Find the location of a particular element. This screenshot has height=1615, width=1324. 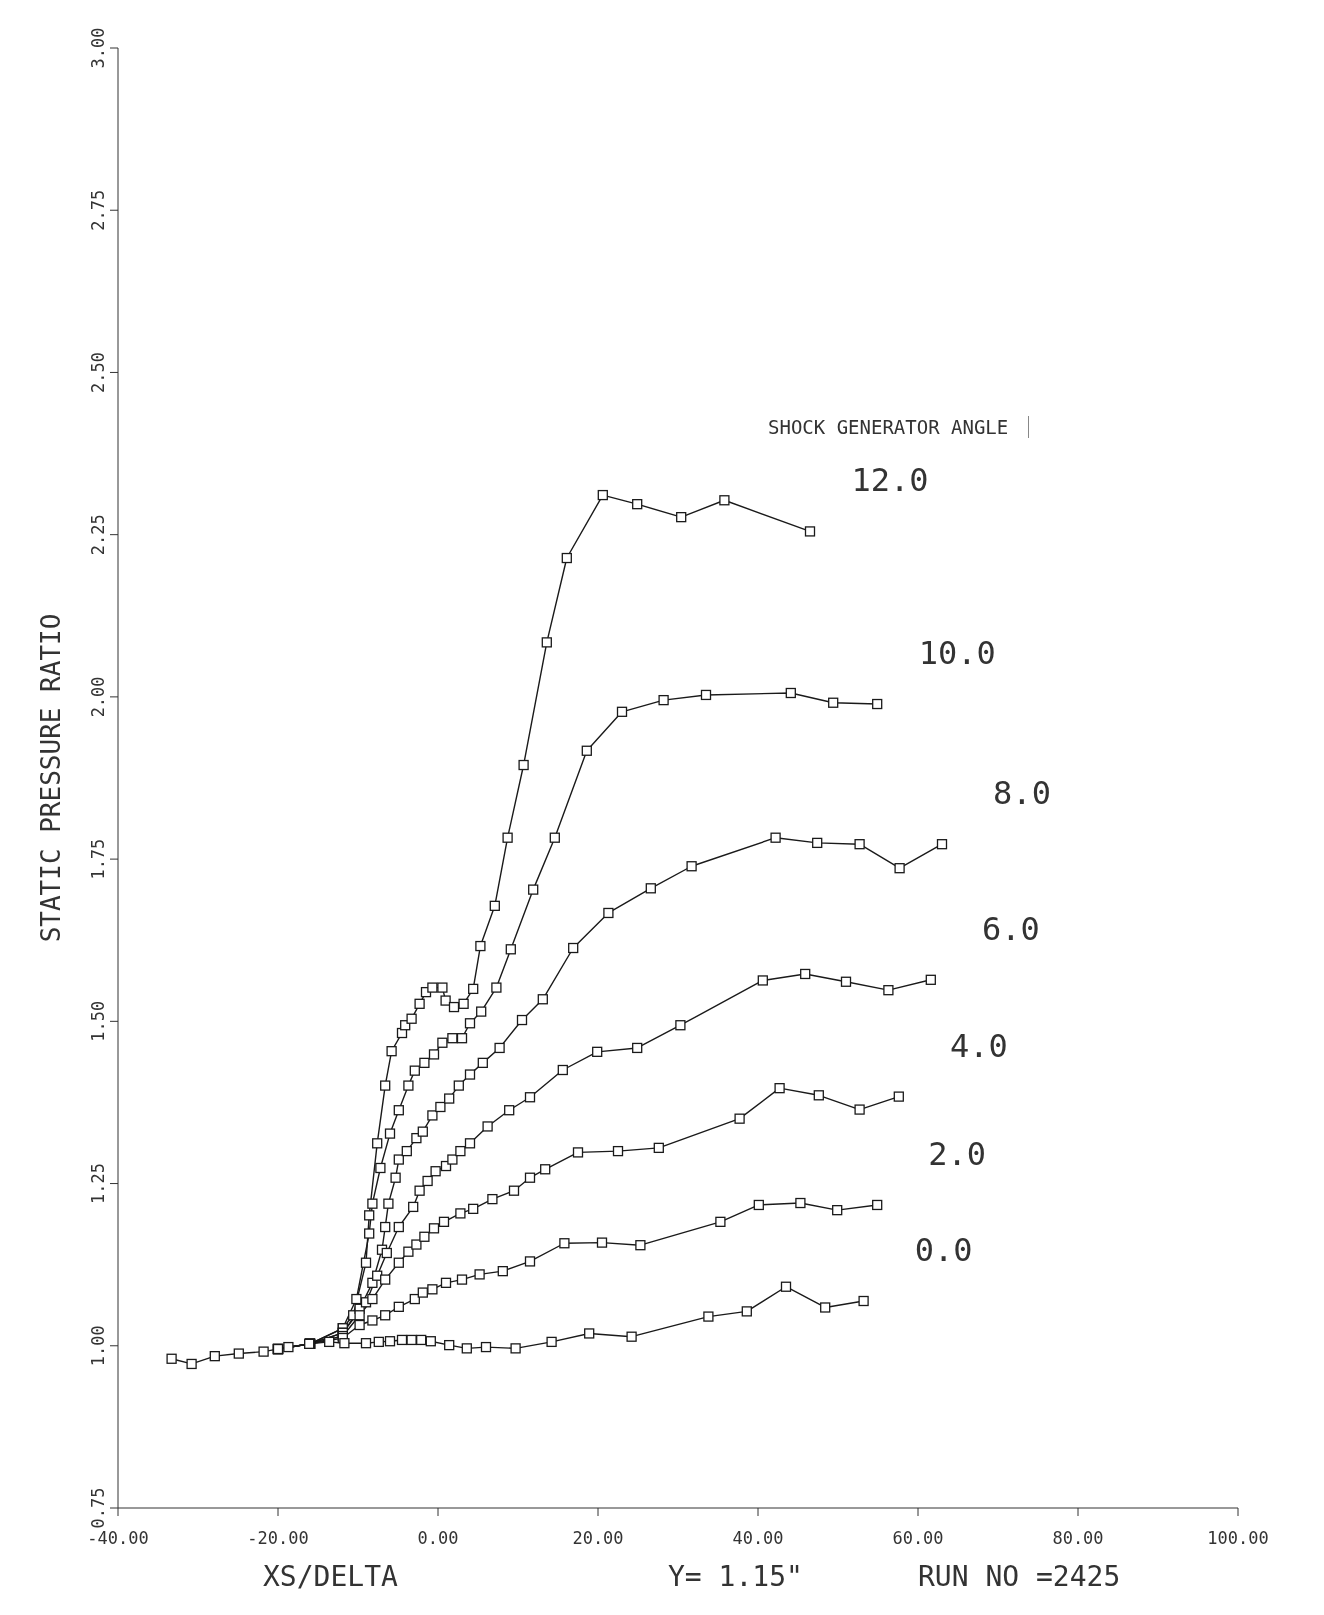

y-tick-label: 0.75 is located at coordinates (98, 1508).